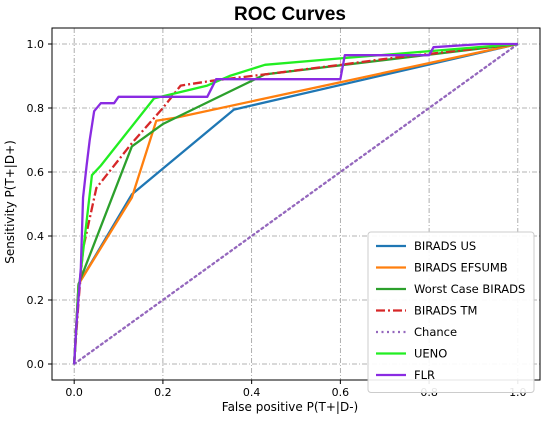  Describe the element at coordinates (36, 44) in the screenshot. I see `y-tick-label: 1.0` at that location.